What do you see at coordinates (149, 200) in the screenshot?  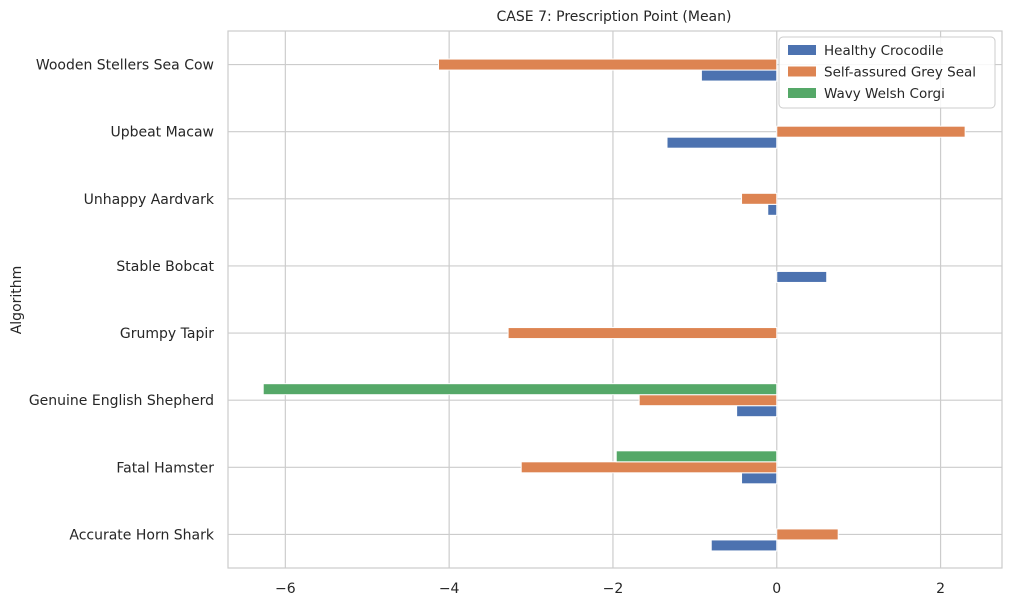 I see `y-tick-label: Unhappy Aardvark` at bounding box center [149, 200].